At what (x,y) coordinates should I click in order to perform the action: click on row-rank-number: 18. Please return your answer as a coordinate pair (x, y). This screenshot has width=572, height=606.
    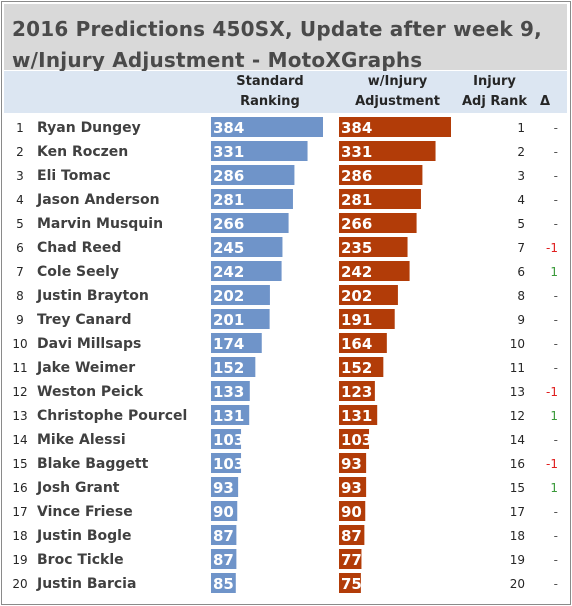
    Looking at the image, I should click on (19, 536).